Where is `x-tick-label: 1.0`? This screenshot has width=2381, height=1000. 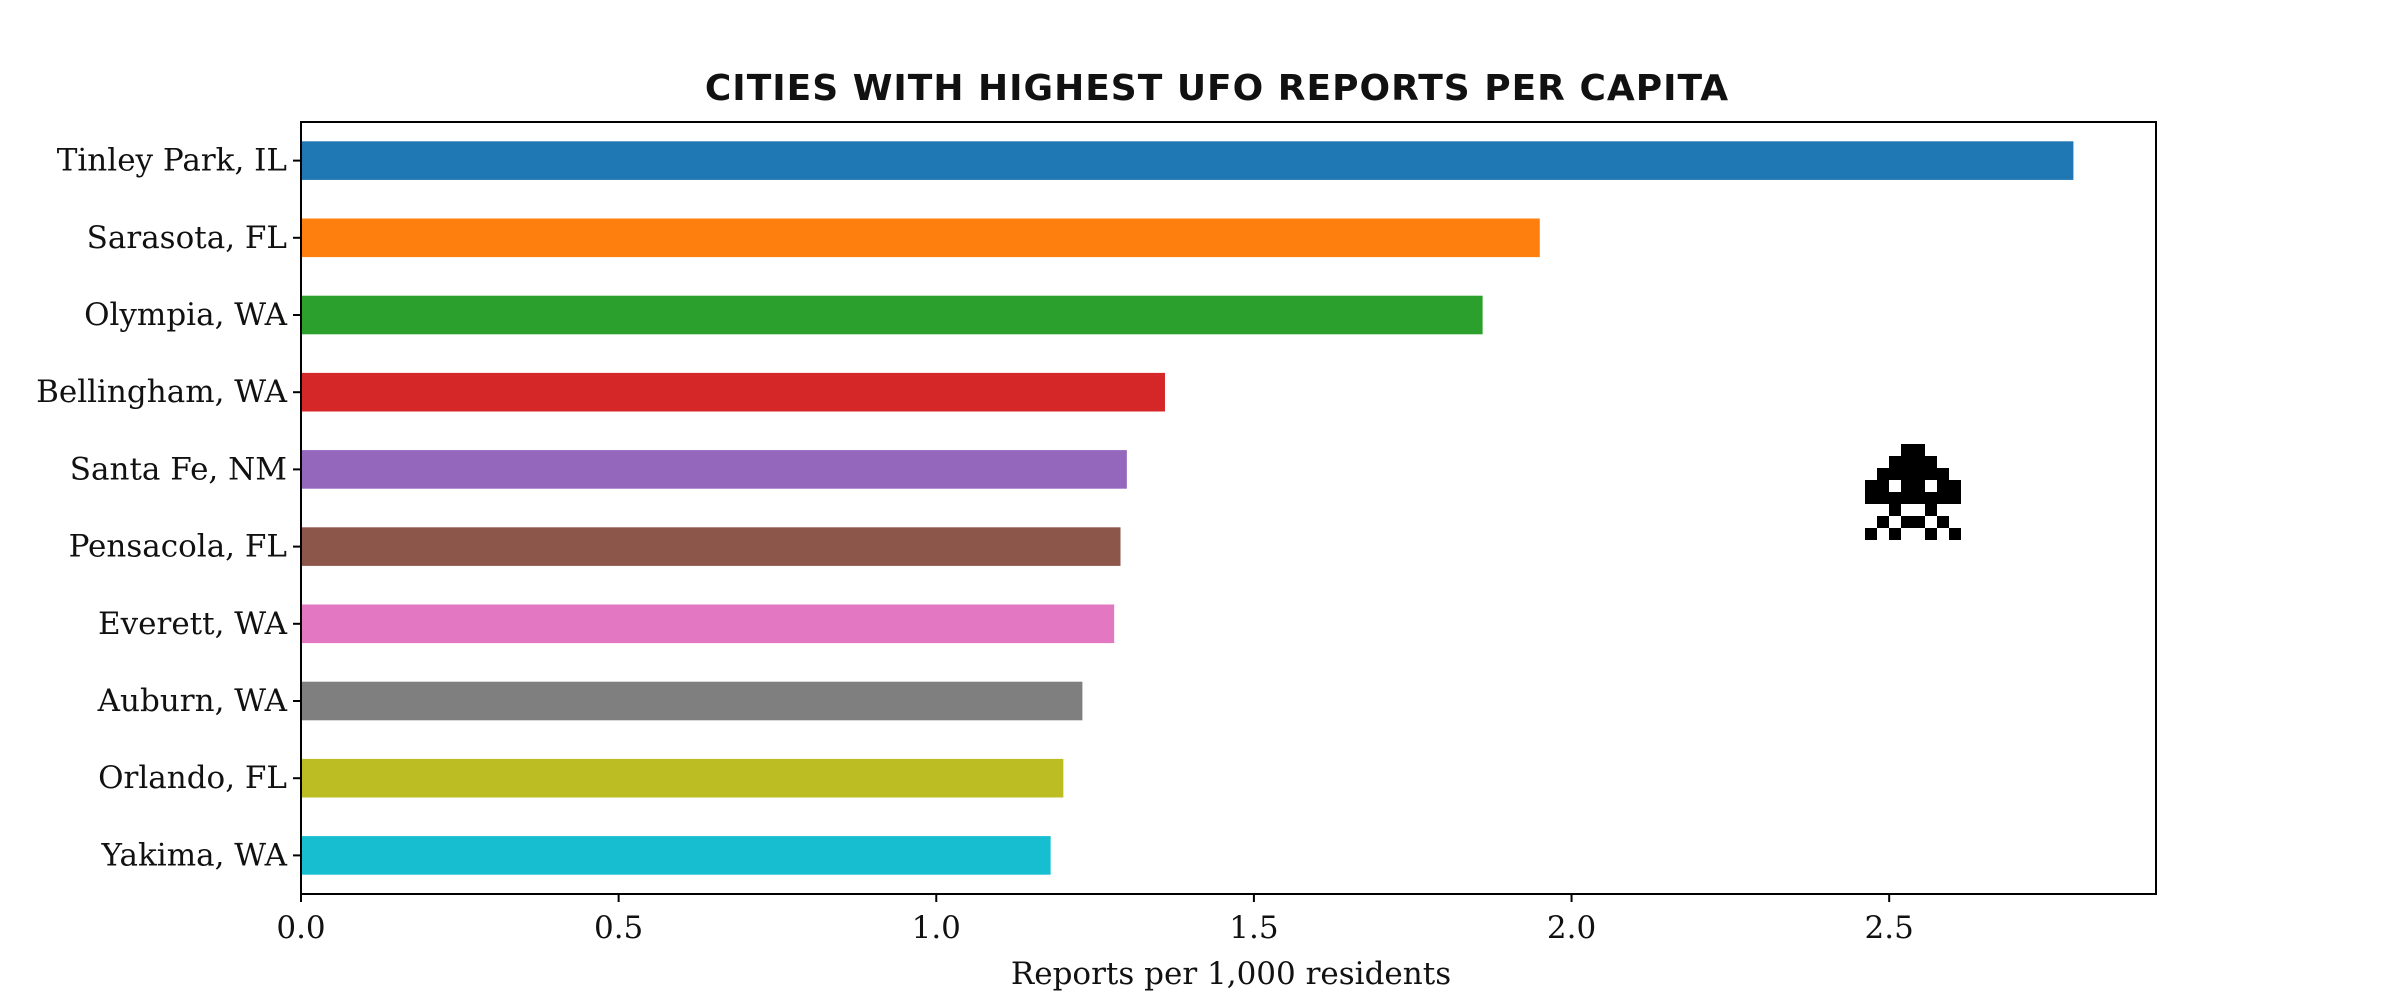 x-tick-label: 1.0 is located at coordinates (936, 928).